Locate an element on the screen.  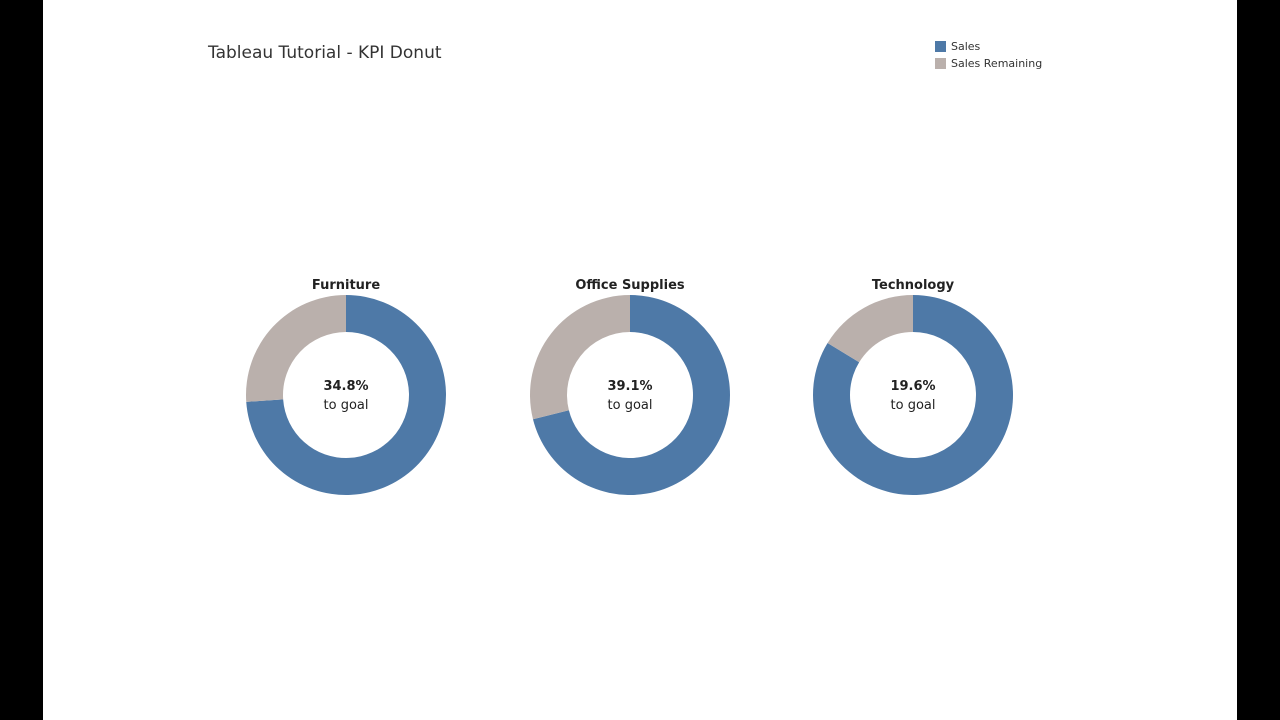
center-value-furniture: 34.8% is located at coordinates (345, 386).